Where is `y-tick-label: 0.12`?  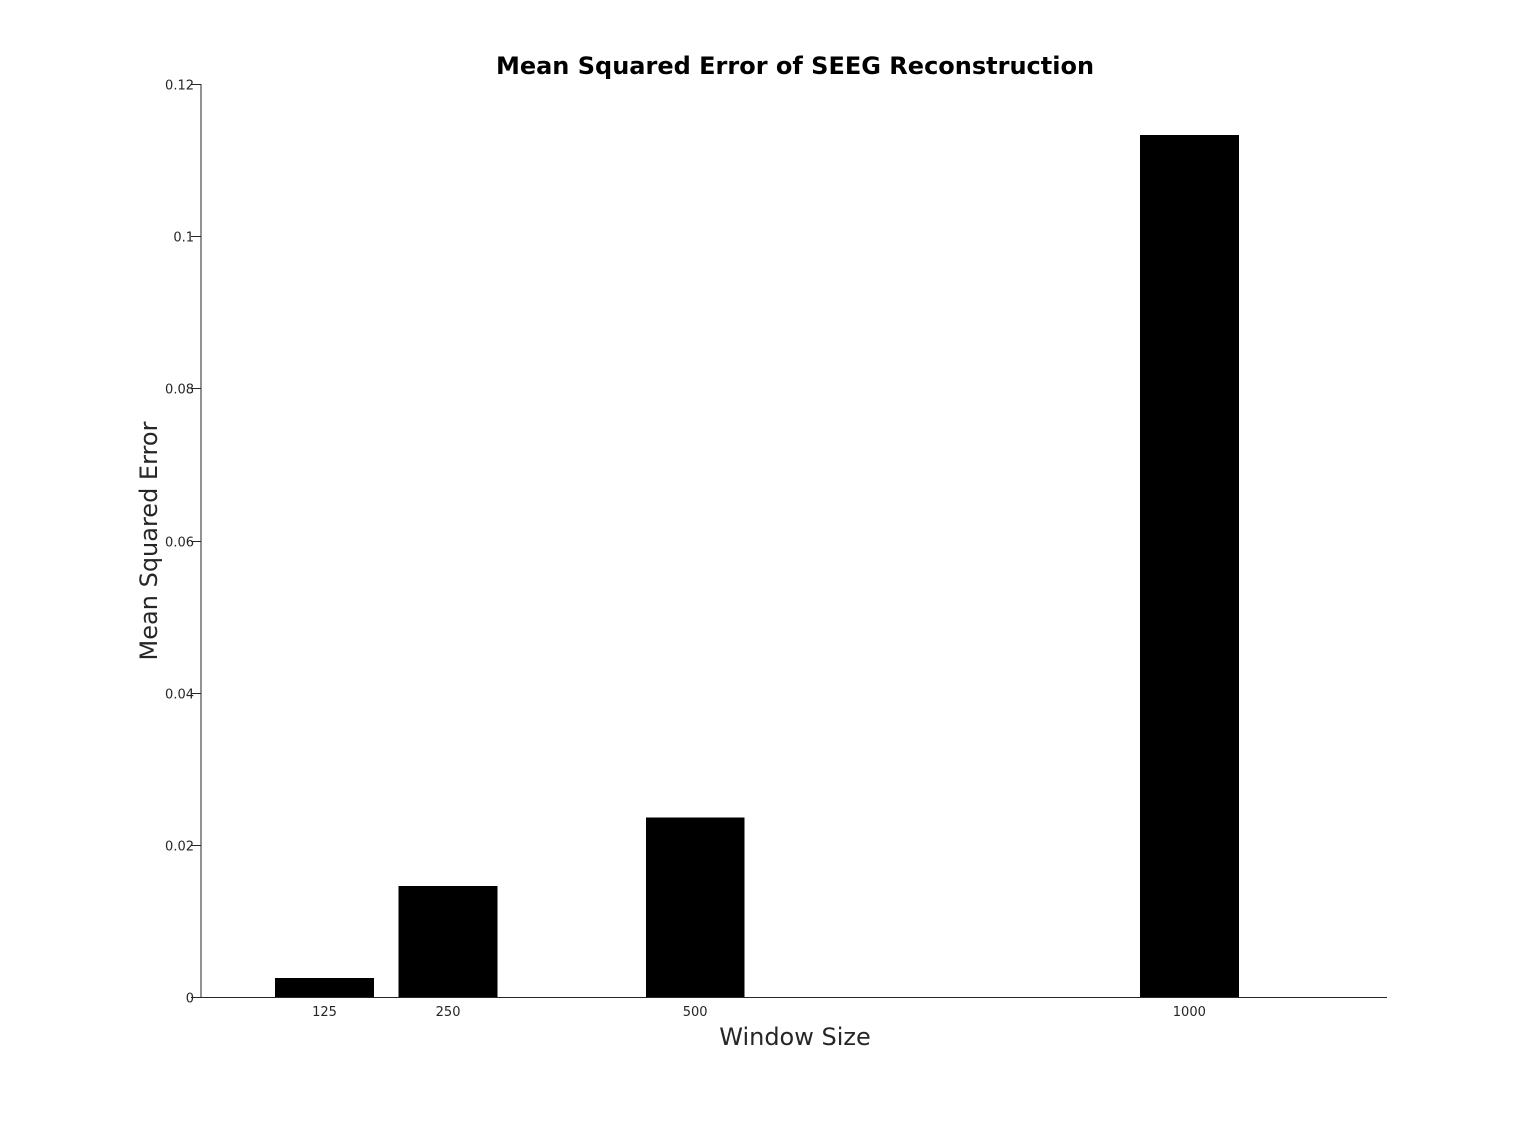 y-tick-label: 0.12 is located at coordinates (179, 86).